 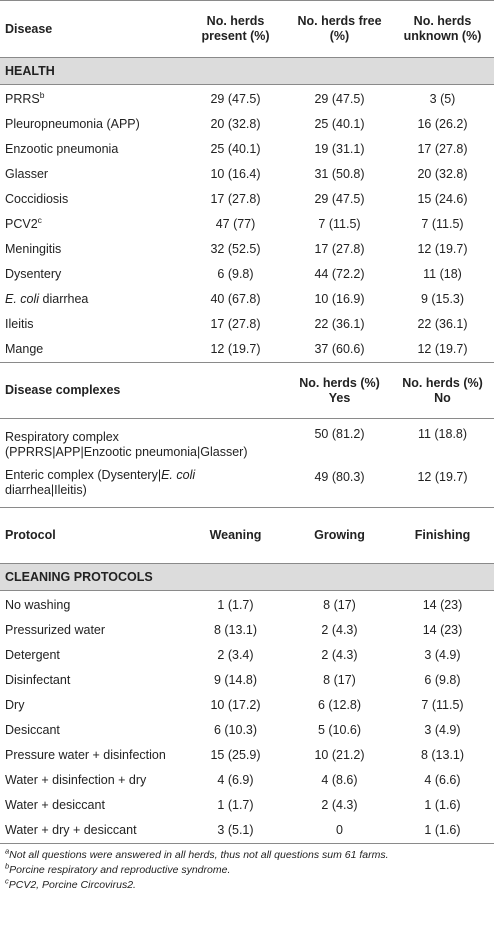 What do you see at coordinates (72, 885) in the screenshot?
I see `footnote-text: PCV2, Porcine Circovirus2.` at bounding box center [72, 885].